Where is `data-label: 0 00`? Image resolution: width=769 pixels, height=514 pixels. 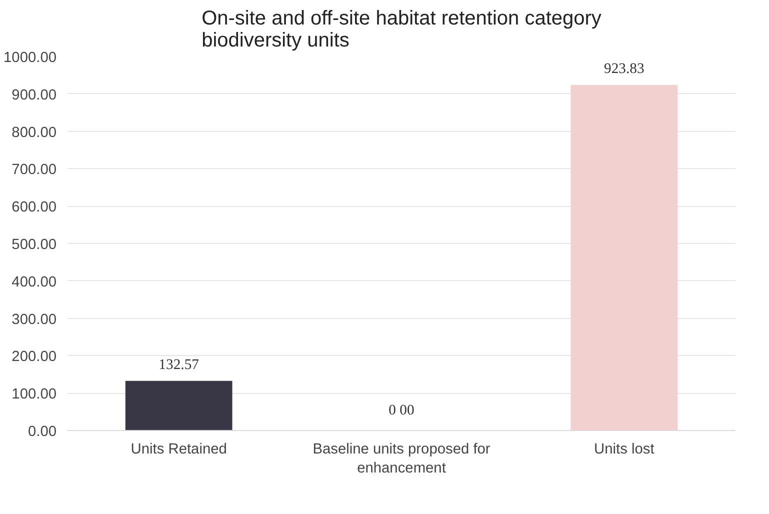
data-label: 0 00 is located at coordinates (401, 410).